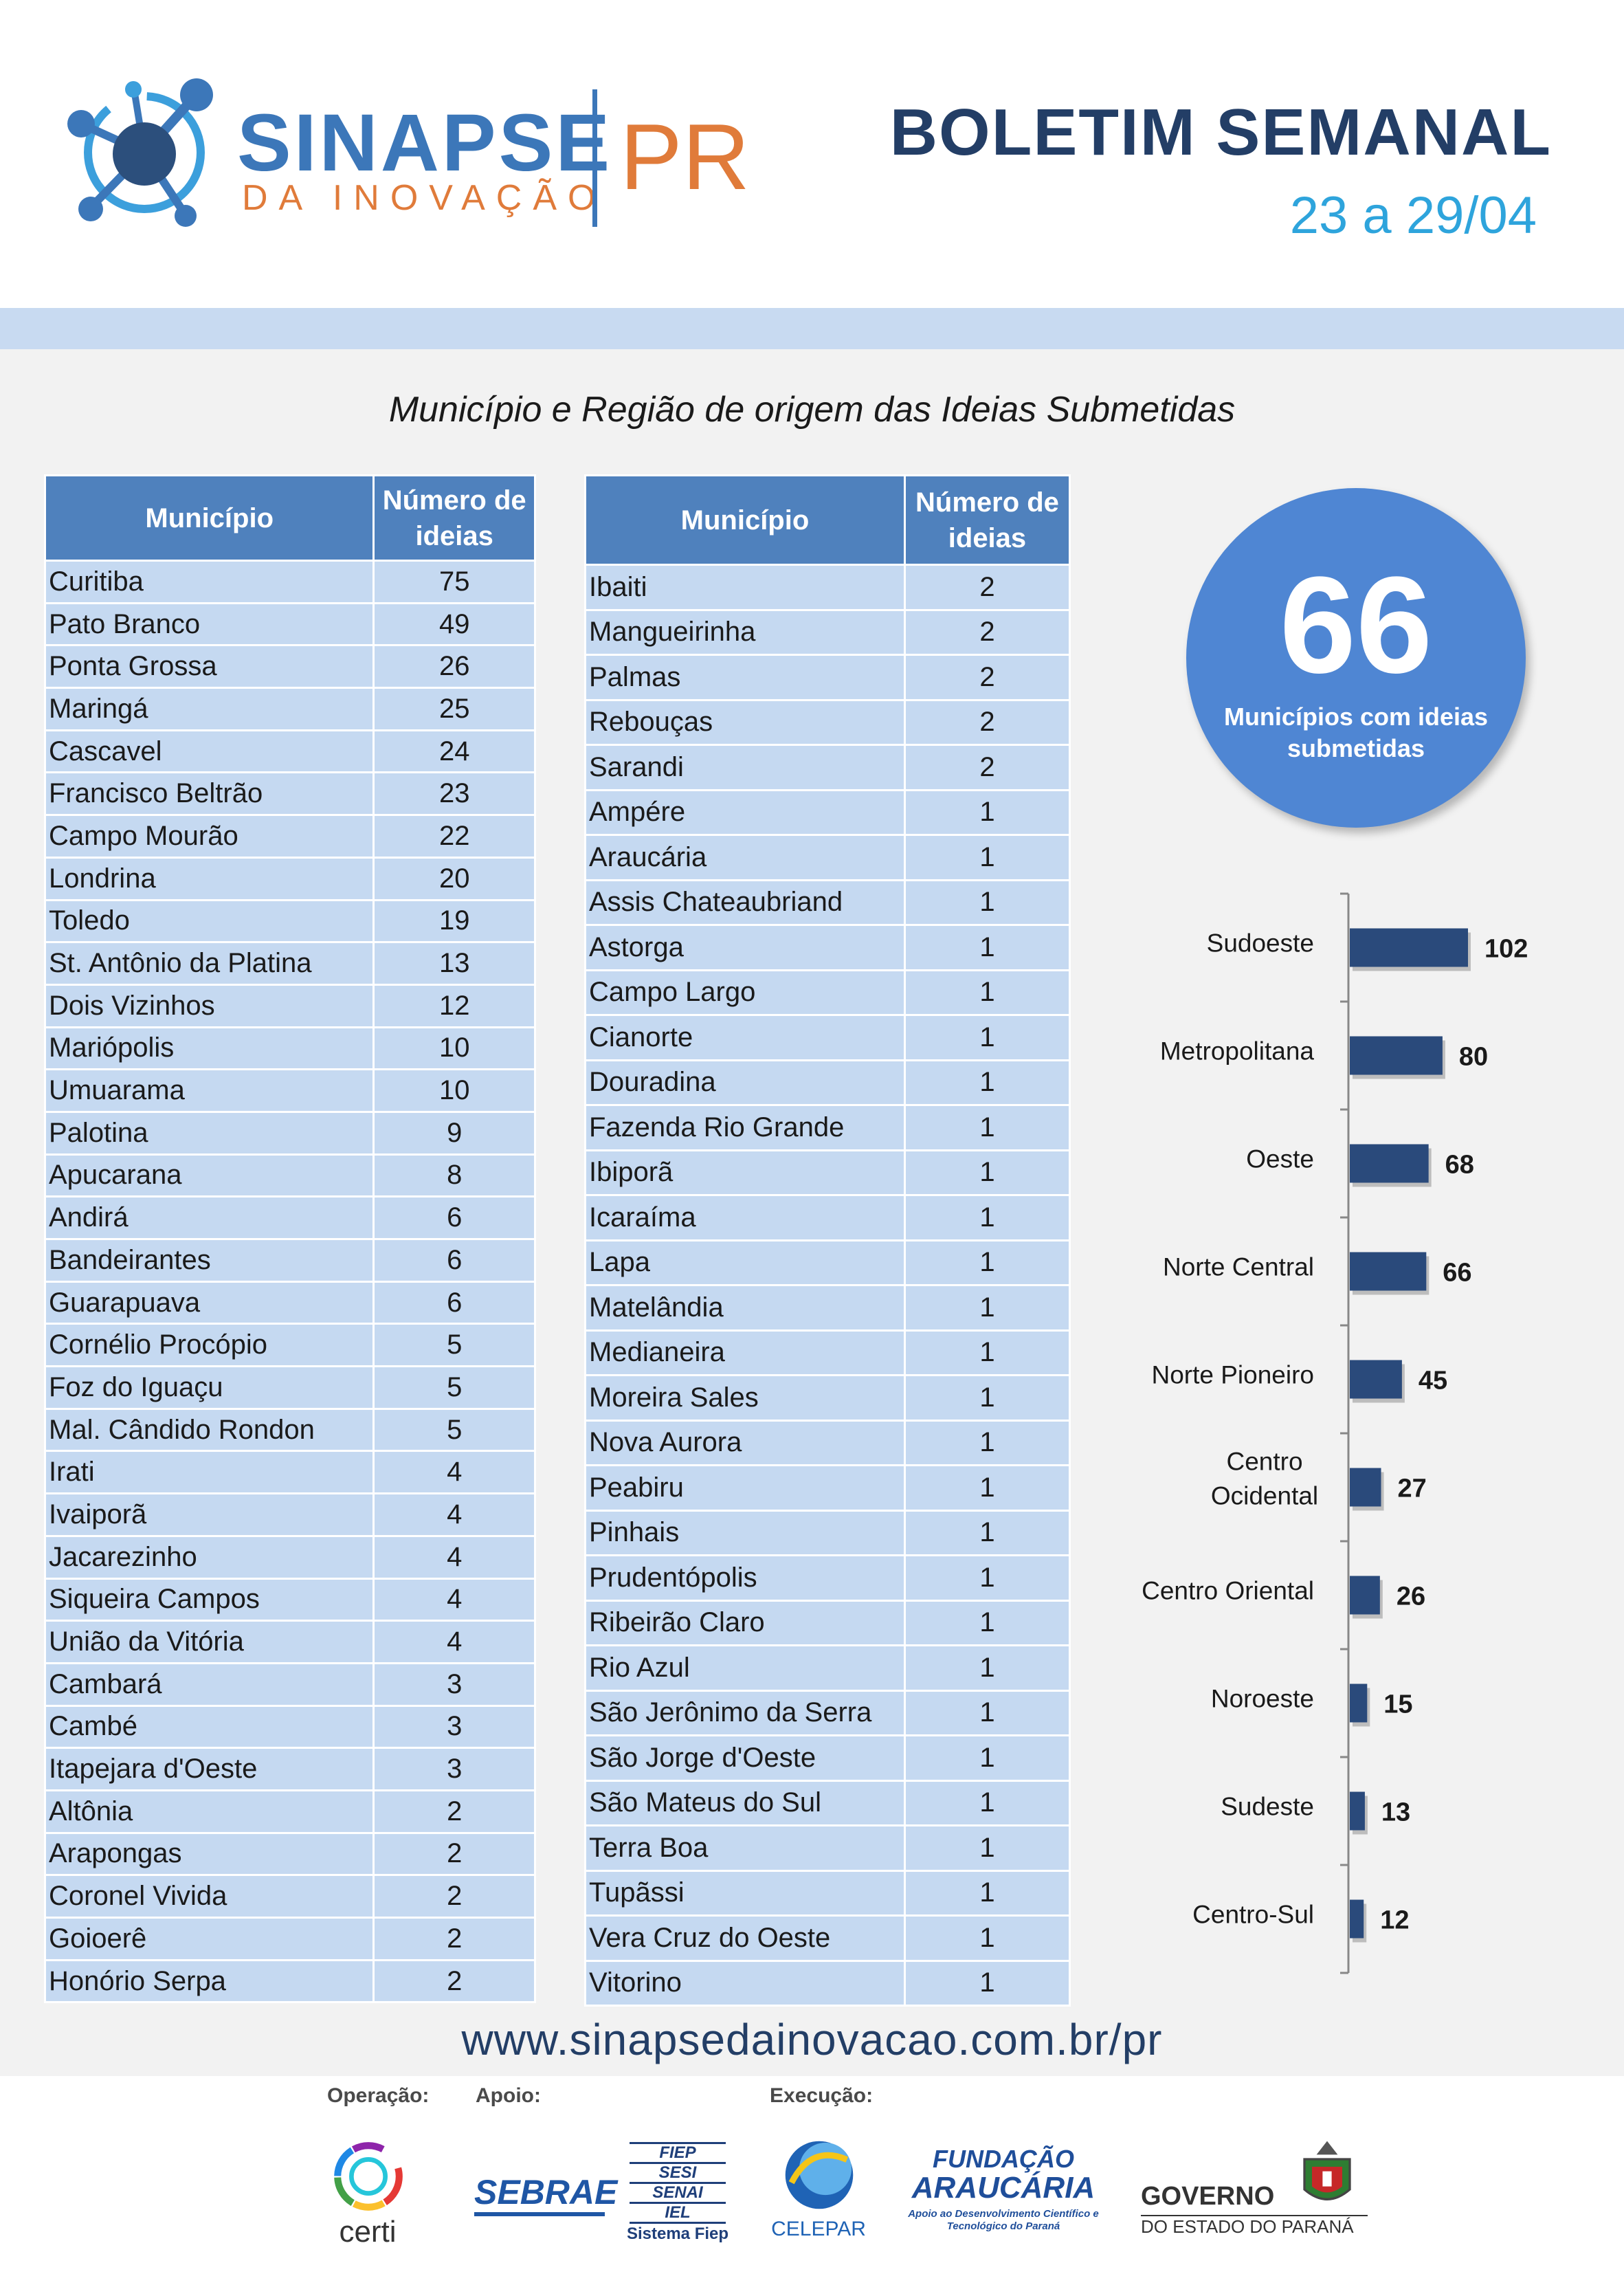  Describe the element at coordinates (209, 1642) in the screenshot. I see `municipality-name: União da Vitória` at that location.